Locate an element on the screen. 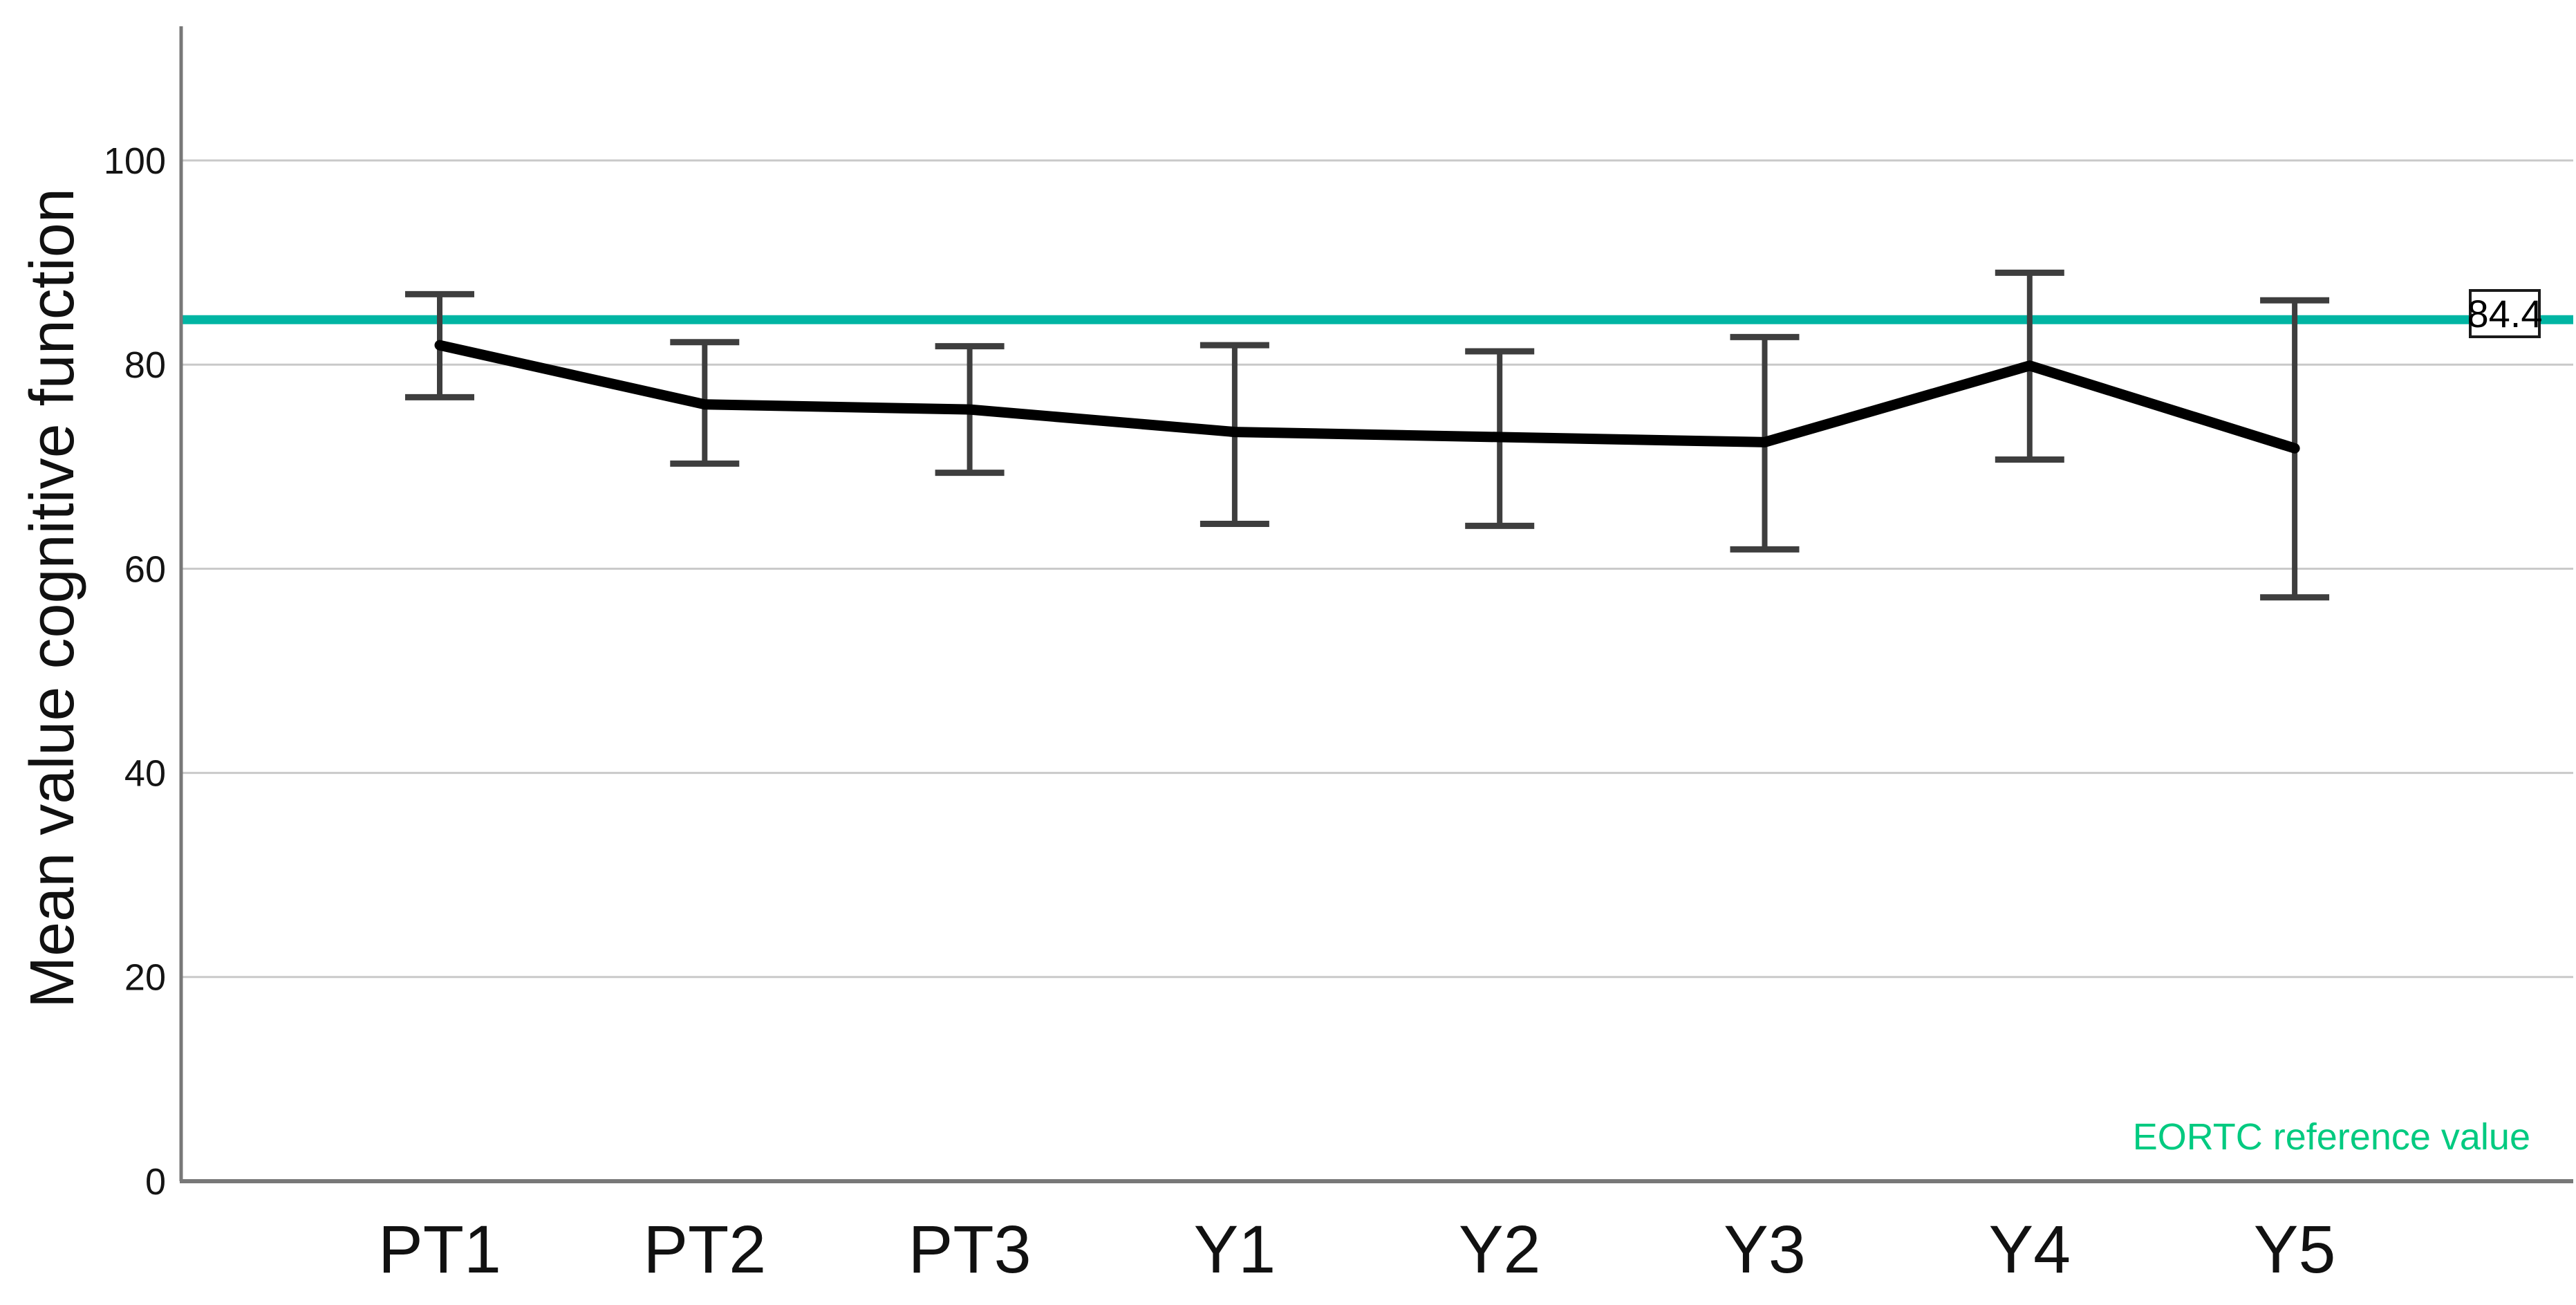  y-axis-title: Mean value cognitive function is located at coordinates (52, 598).